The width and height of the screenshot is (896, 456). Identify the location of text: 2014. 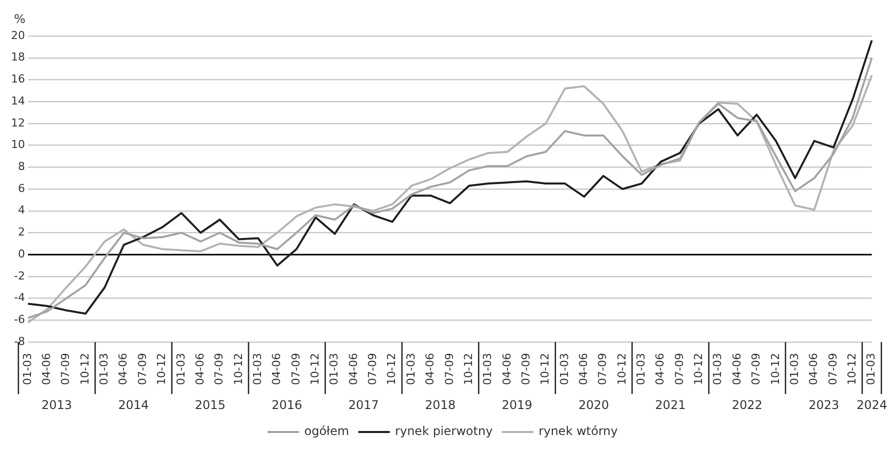
(133, 405).